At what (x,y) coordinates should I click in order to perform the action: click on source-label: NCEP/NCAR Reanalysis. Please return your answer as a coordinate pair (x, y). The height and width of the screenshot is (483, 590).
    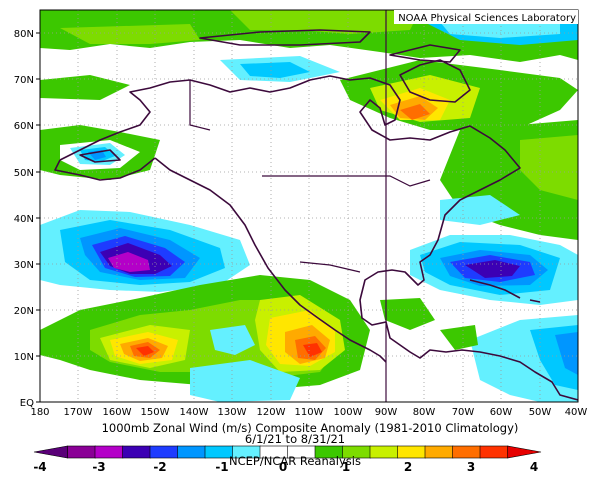
    Looking at the image, I should click on (295, 461).